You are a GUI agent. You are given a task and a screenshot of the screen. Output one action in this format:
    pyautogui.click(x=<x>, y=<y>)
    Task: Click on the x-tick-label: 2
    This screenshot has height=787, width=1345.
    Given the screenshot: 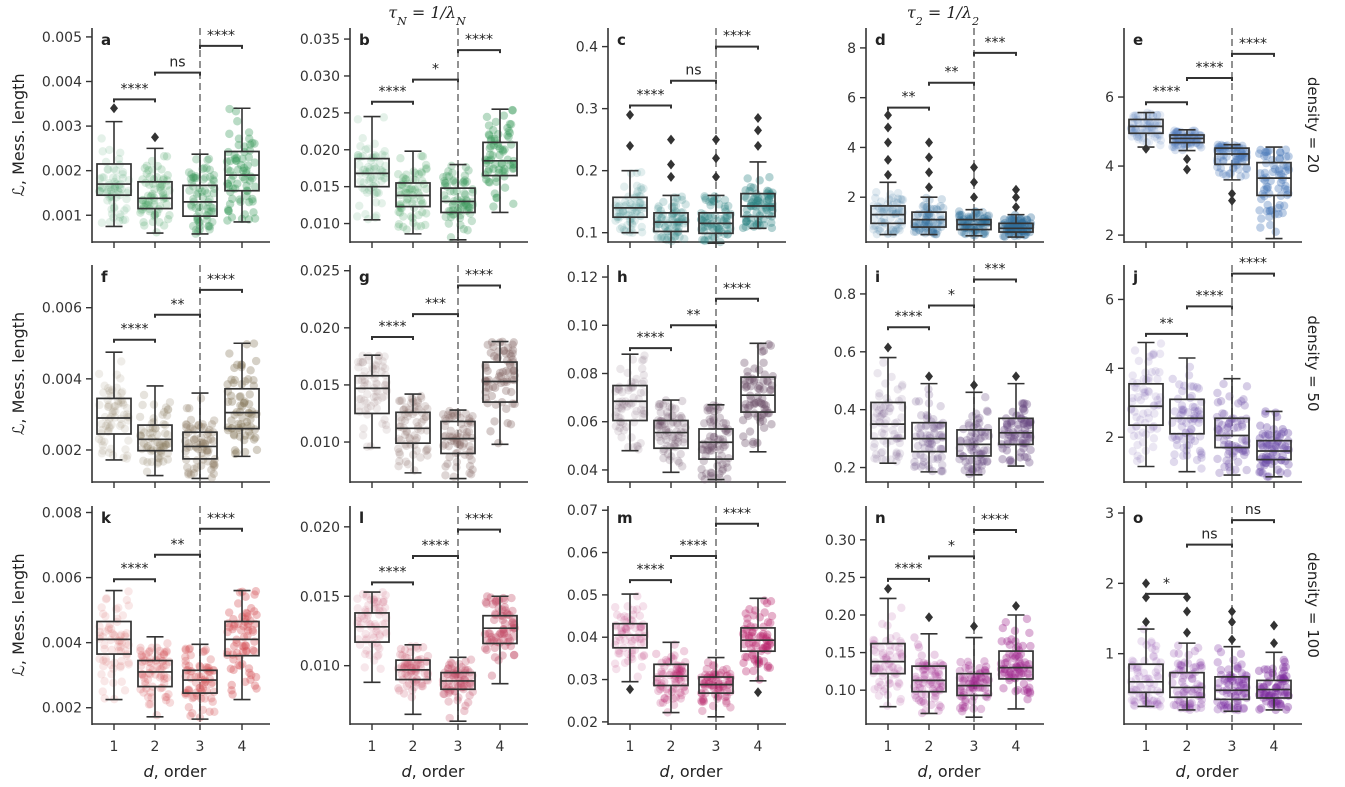 What is the action you would take?
    pyautogui.click(x=155, y=747)
    